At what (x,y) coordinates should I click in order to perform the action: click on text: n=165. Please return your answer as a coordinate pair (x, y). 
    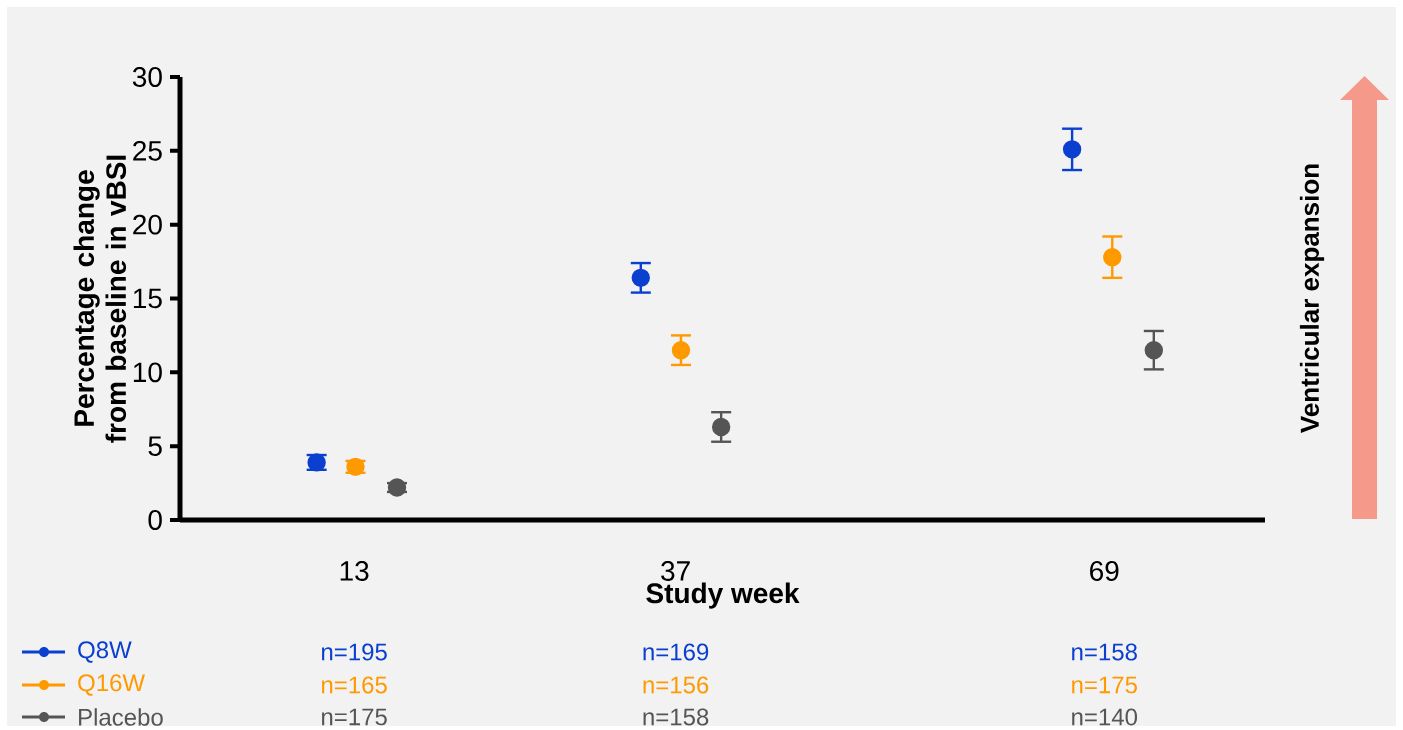
    Looking at the image, I should click on (354, 685).